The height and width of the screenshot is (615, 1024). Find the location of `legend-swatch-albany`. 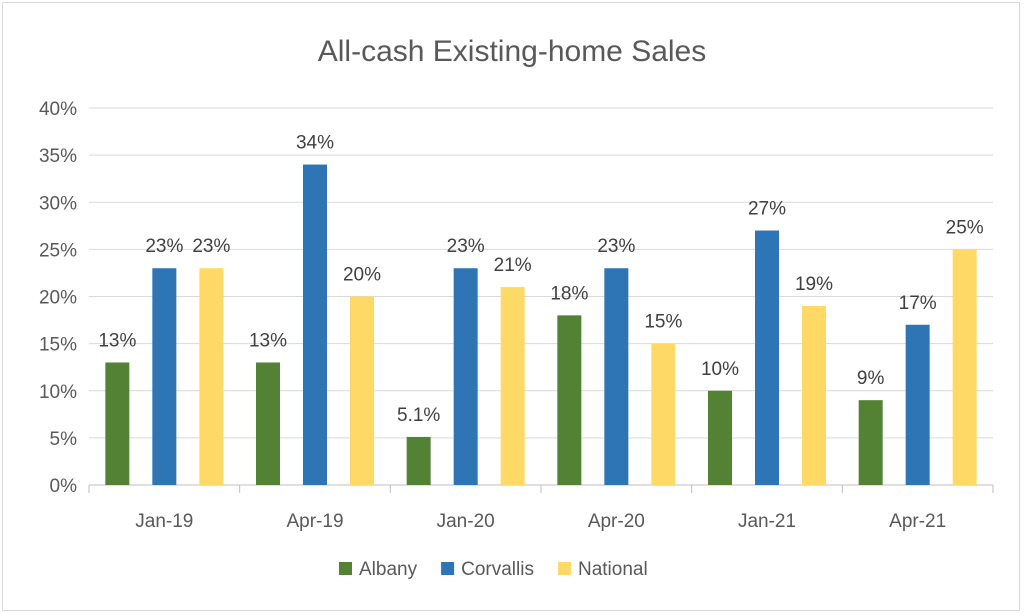

legend-swatch-albany is located at coordinates (345, 568).